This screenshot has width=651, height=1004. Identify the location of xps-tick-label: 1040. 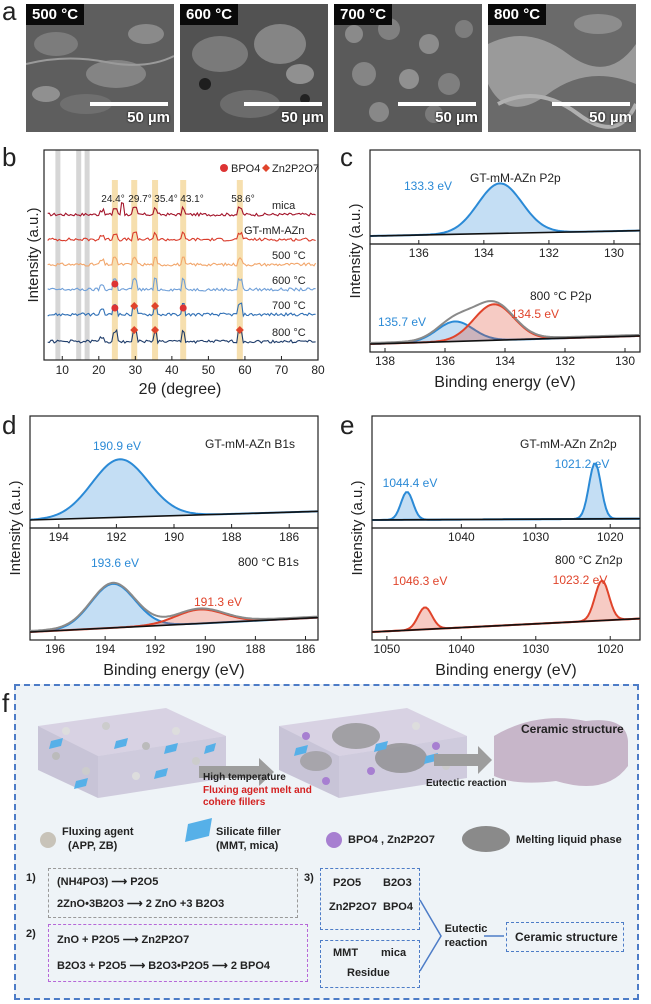
(461, 649).